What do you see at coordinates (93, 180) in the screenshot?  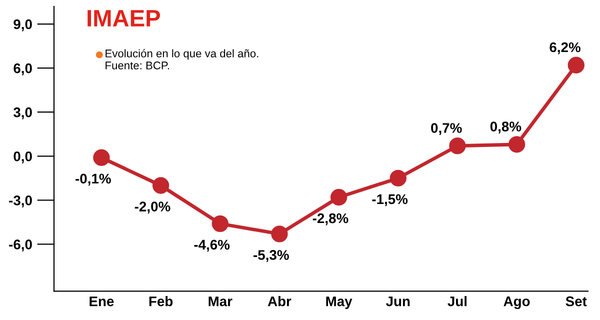 I see `text: -0,1%` at bounding box center [93, 180].